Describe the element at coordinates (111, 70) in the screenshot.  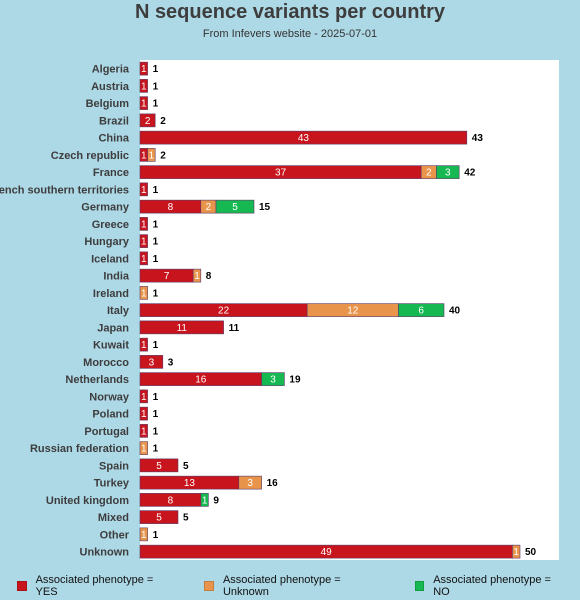
I see `category-label-algeria: Algeria` at that location.